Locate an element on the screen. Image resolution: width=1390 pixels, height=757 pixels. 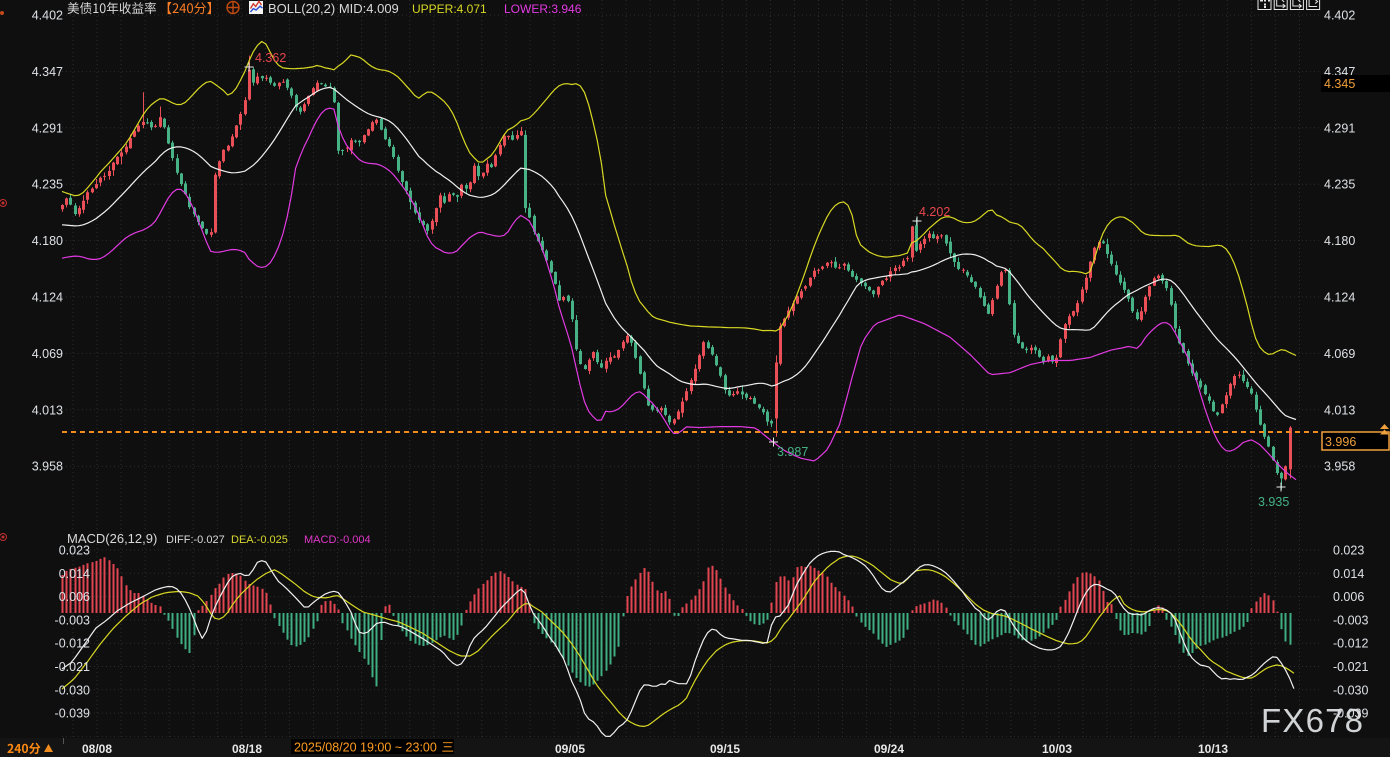
svg-text: 10/13 is located at coordinates (1213, 749).